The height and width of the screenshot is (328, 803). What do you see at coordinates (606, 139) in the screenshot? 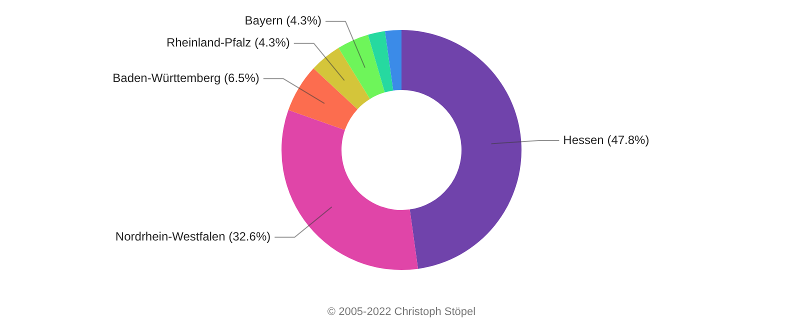
I see `slice-label: Hessen (47.8%)` at bounding box center [606, 139].